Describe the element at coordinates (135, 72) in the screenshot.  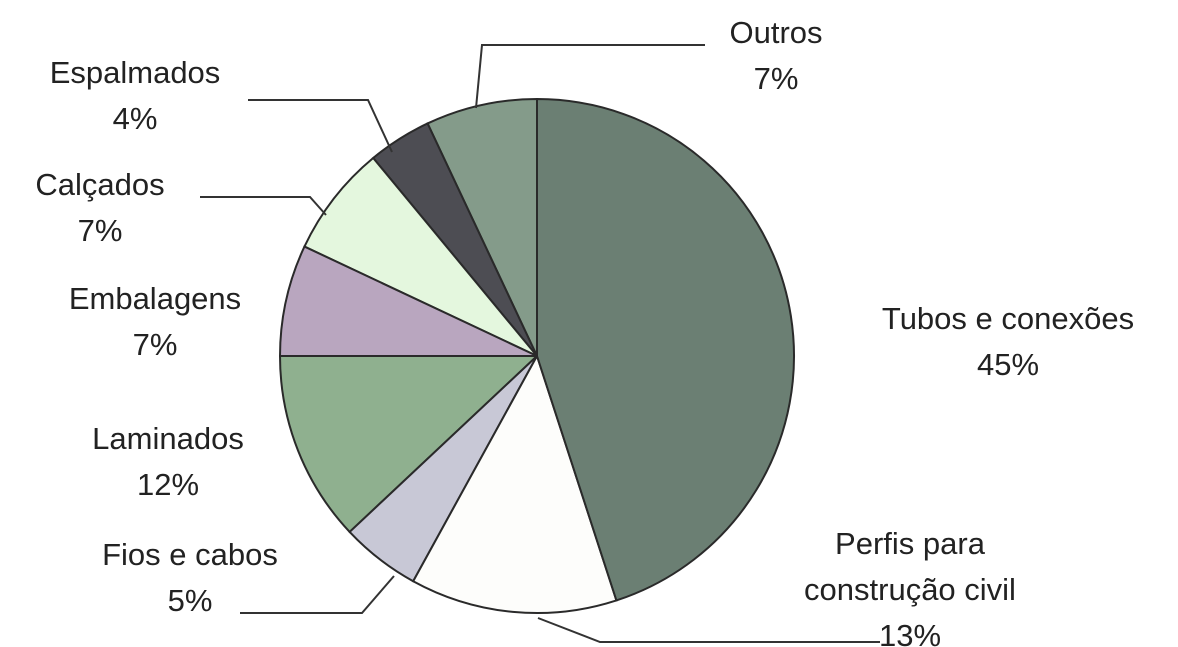
I see `category-label: Espalmados` at that location.